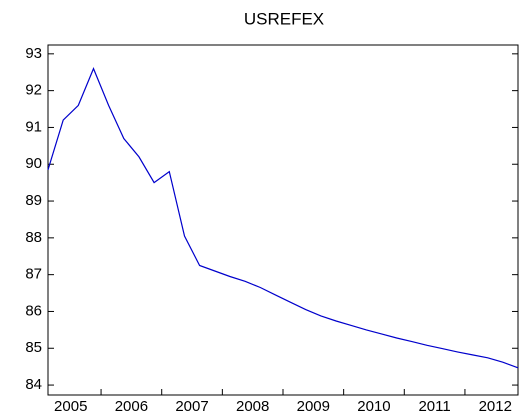 The image size is (521, 416). What do you see at coordinates (33, 126) in the screenshot?
I see `y-tick-label: 91` at bounding box center [33, 126].